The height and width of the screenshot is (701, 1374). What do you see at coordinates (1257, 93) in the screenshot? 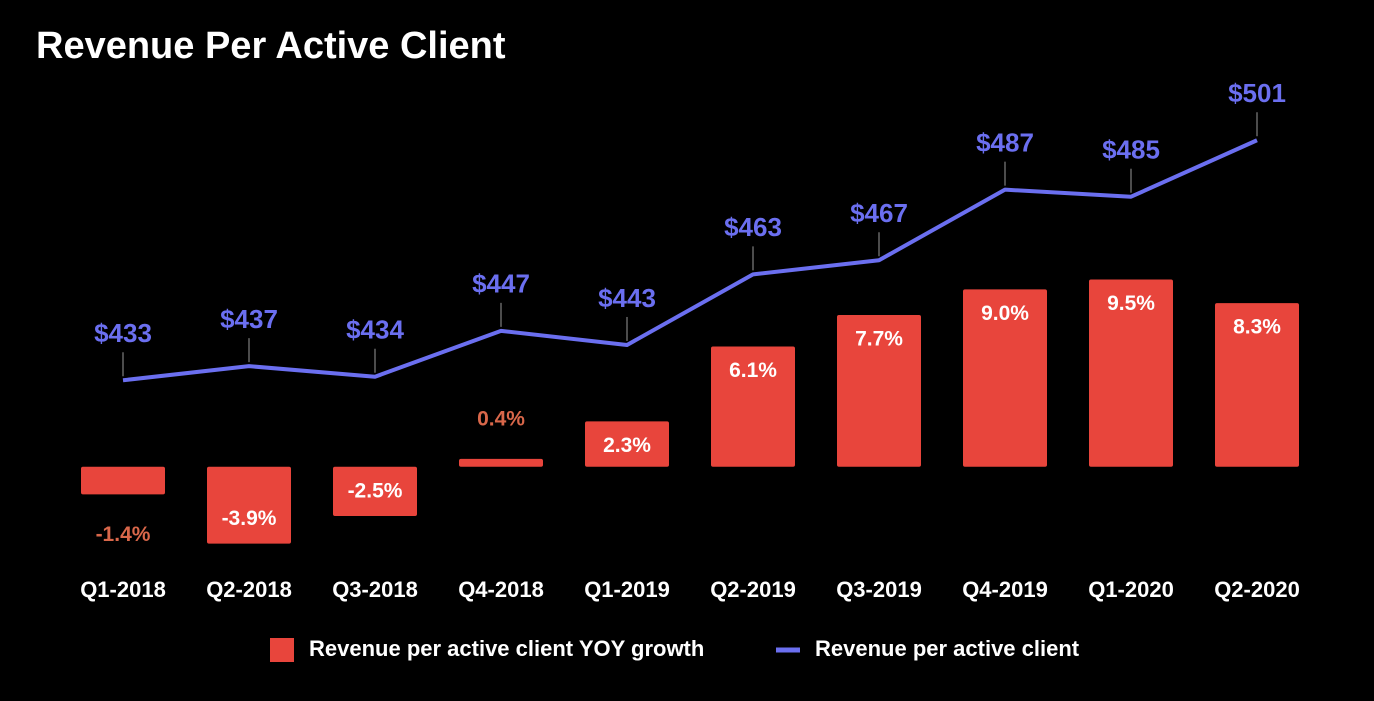
I see `line-value-label: $501` at bounding box center [1257, 93].